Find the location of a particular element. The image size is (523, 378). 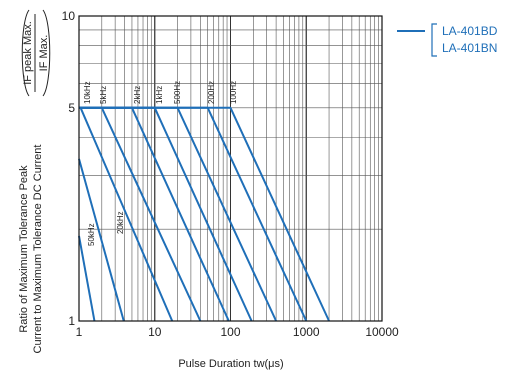

y-tick-label: 10 is located at coordinates (69, 16).